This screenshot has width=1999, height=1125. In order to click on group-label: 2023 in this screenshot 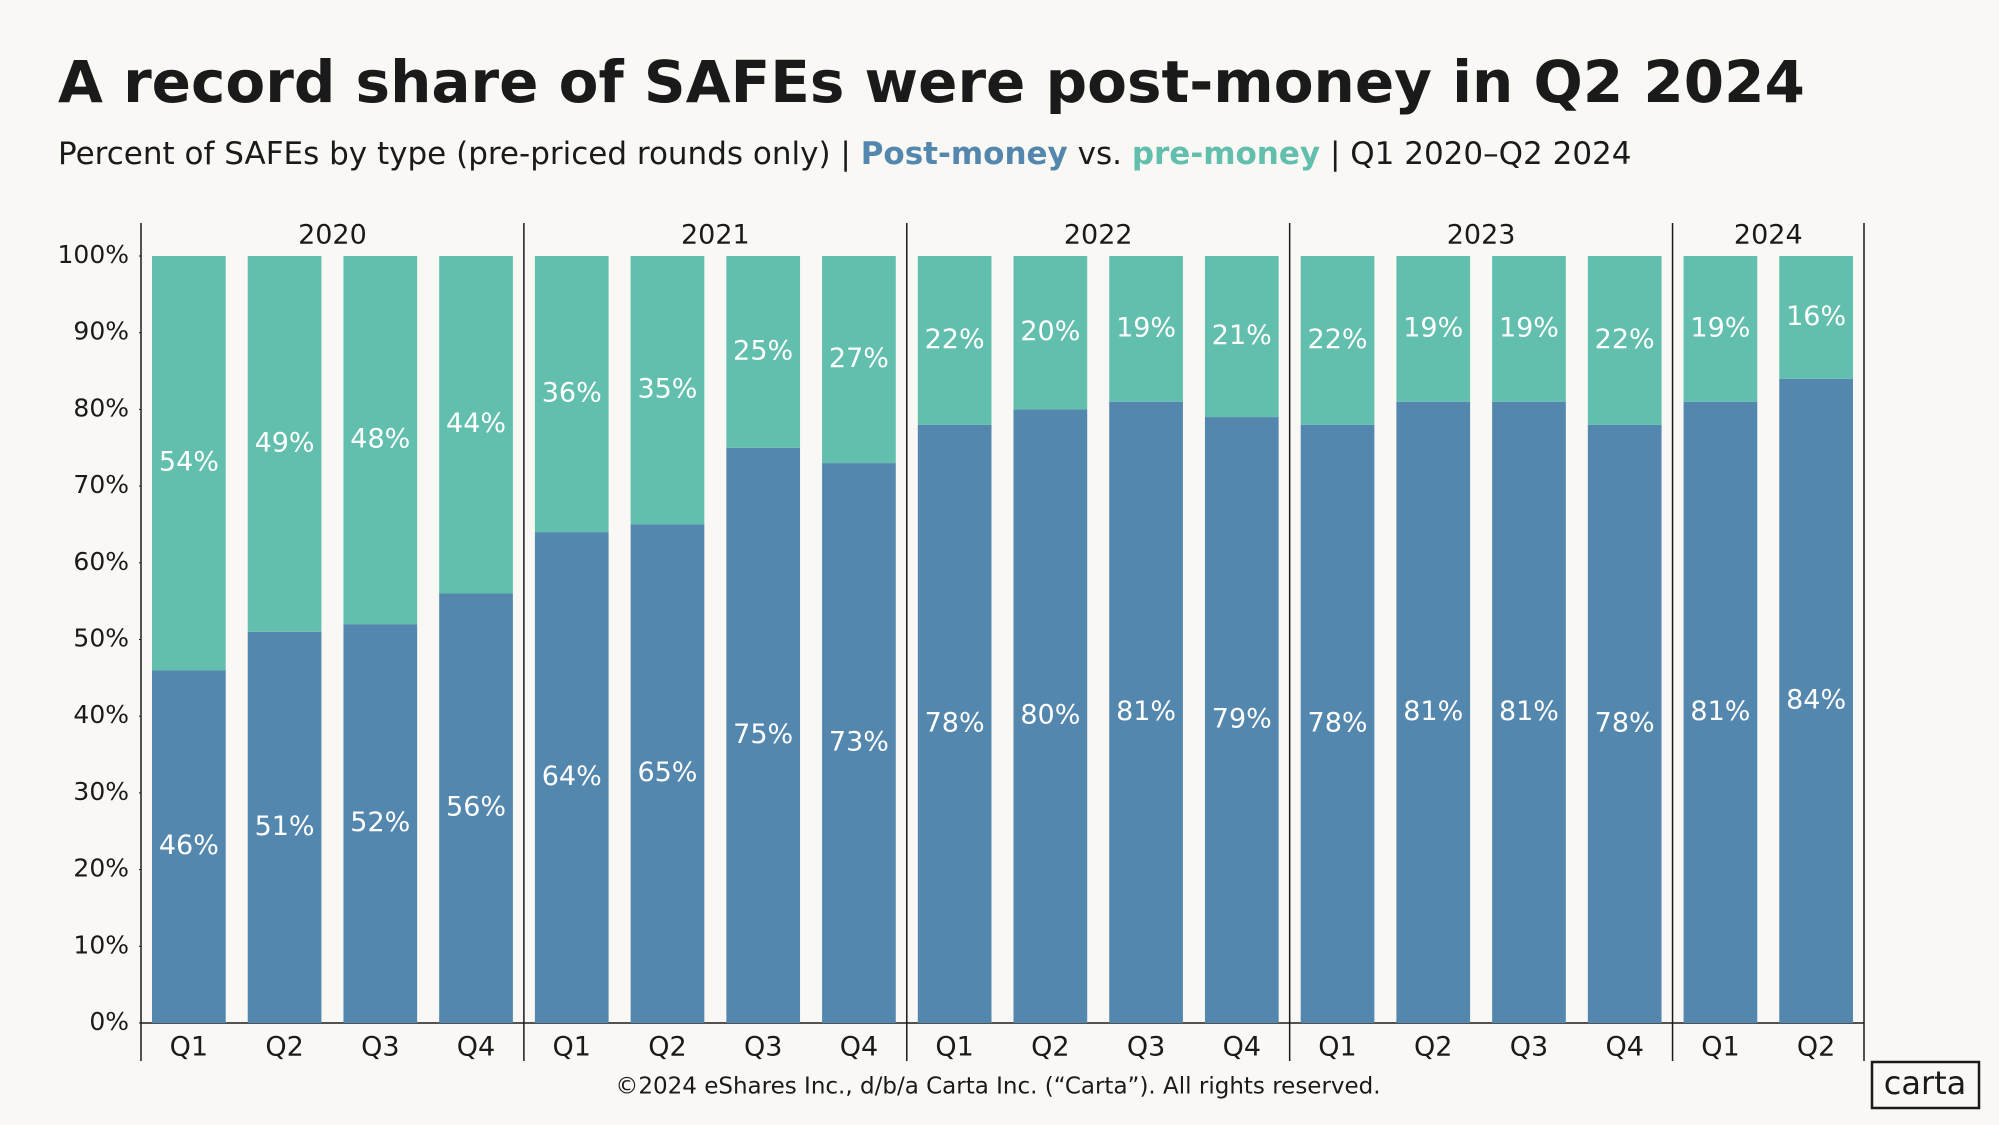, I will do `click(1481, 235)`.